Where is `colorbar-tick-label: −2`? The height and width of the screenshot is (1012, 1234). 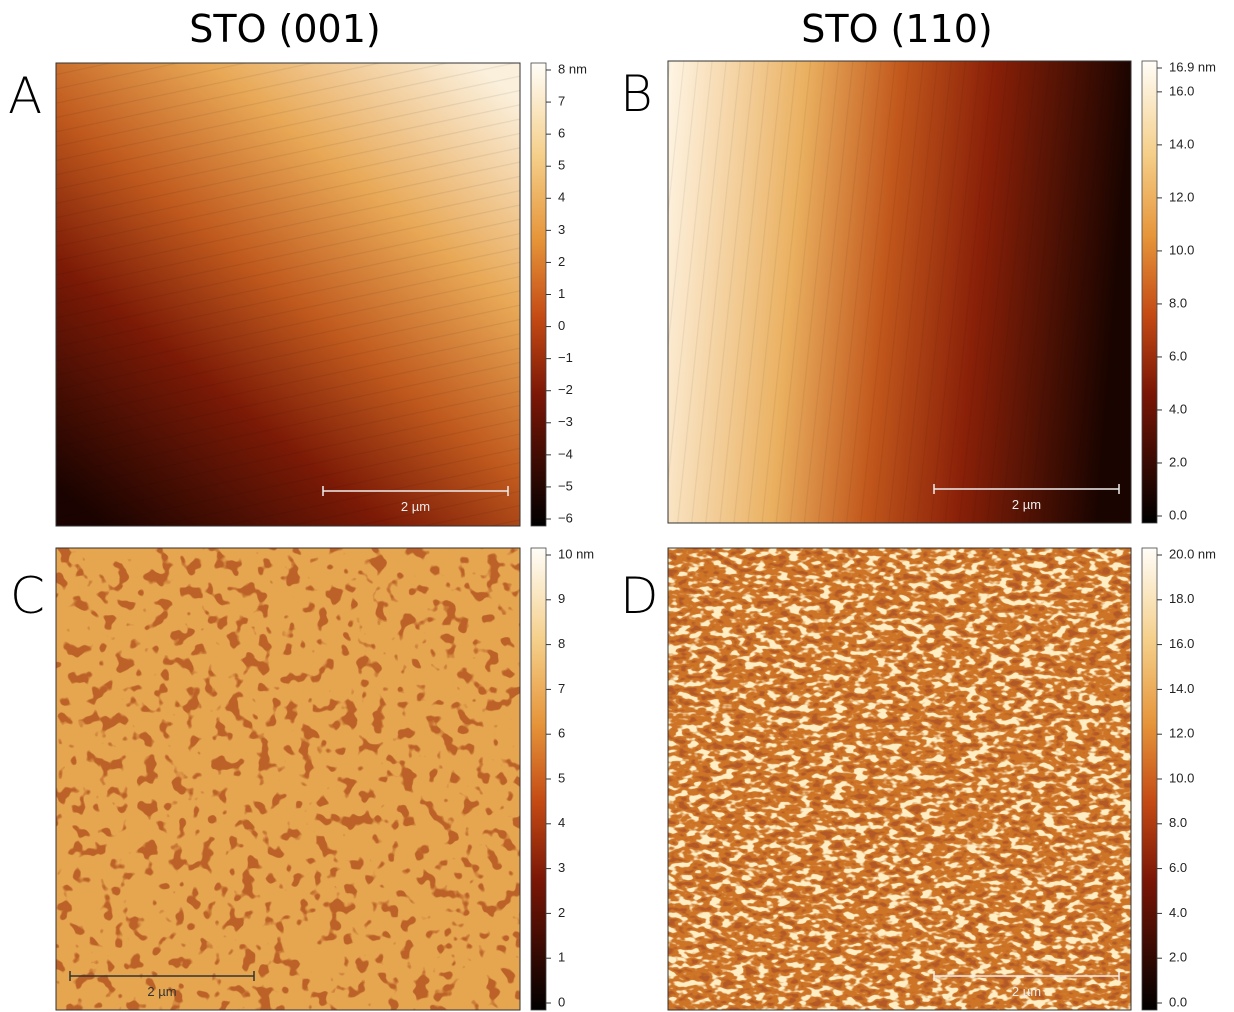
colorbar-tick-label: −2 is located at coordinates (565, 389).